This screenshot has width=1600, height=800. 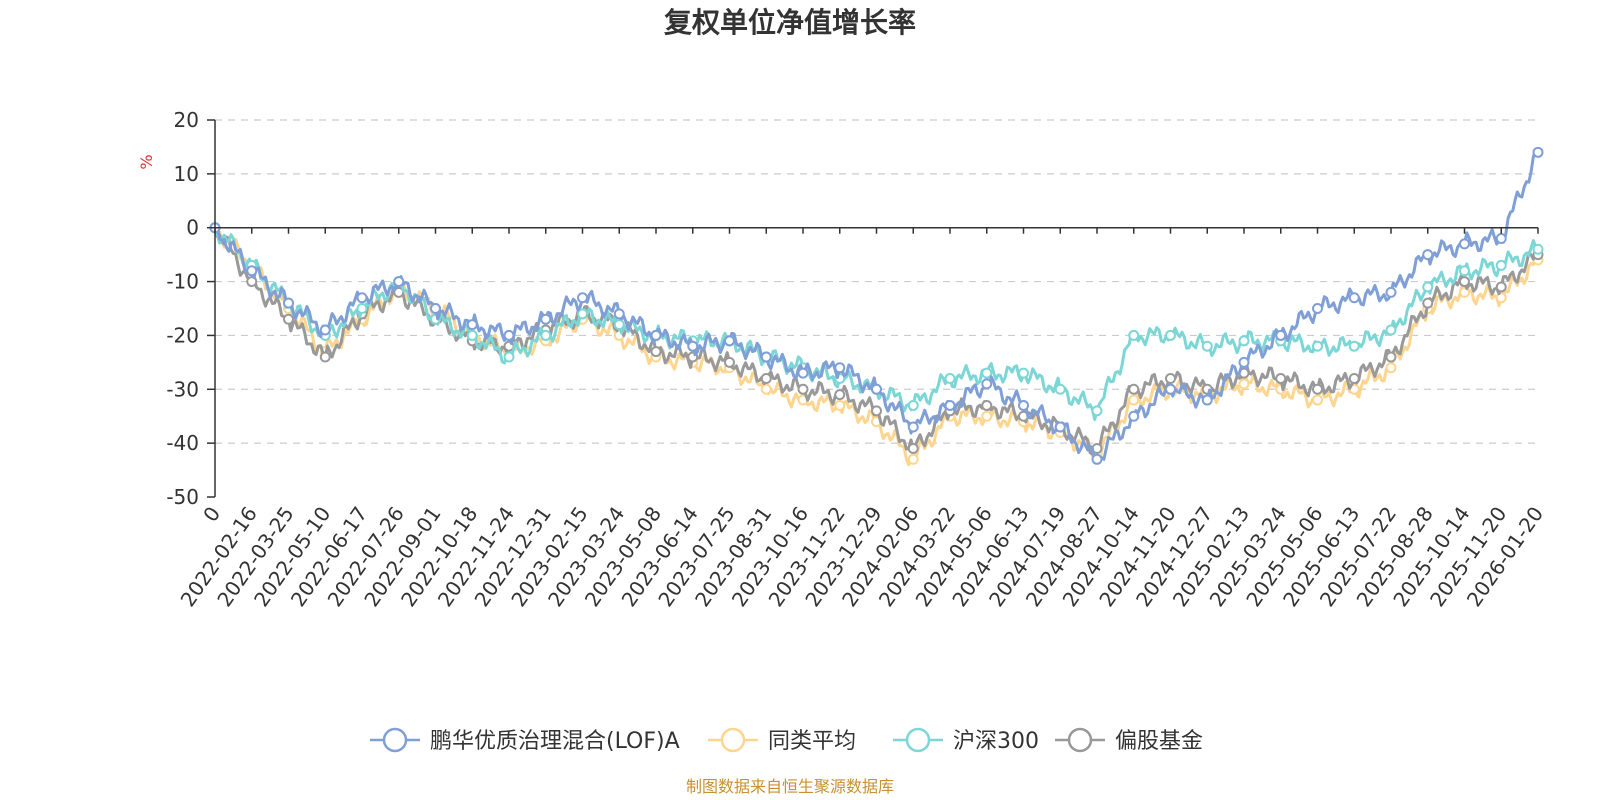 I want to click on legend-item-0: 鹏华优质治理混合(LOF)A, so click(x=525, y=740).